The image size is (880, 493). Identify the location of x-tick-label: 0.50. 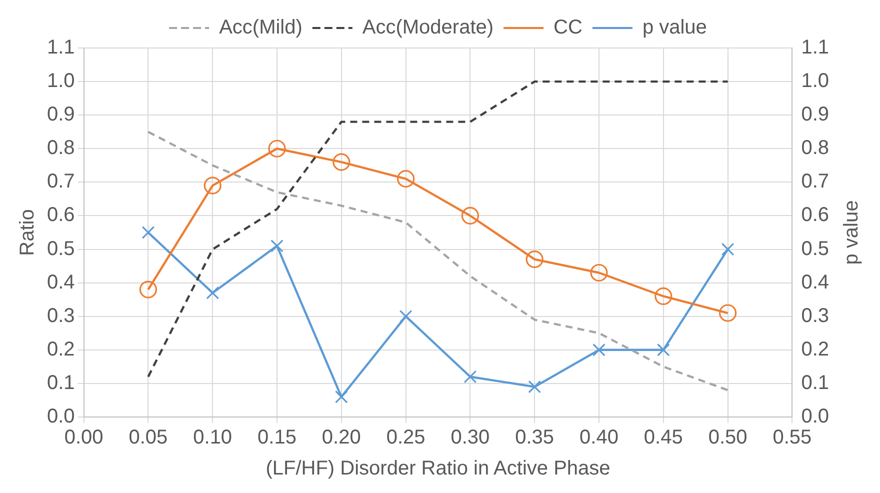
(728, 437).